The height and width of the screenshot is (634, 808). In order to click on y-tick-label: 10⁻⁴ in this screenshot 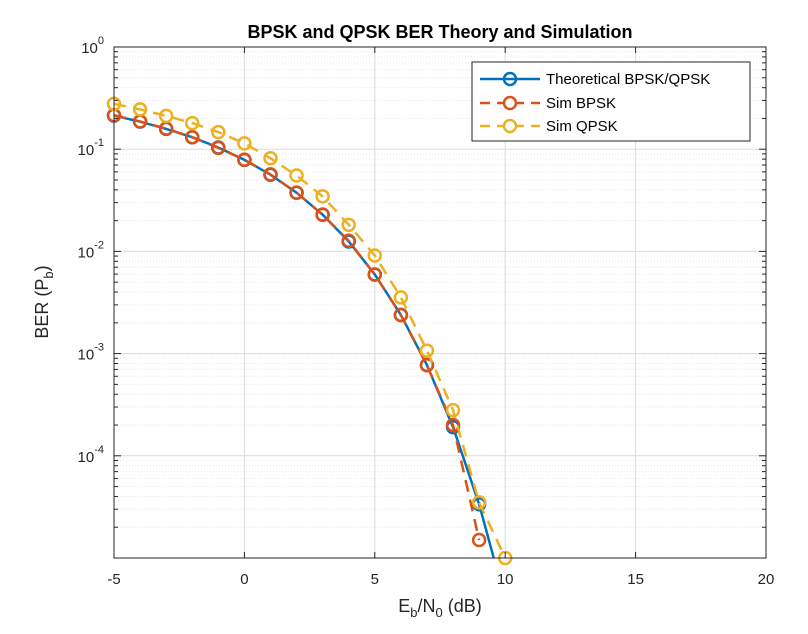, I will do `click(91, 455)`.